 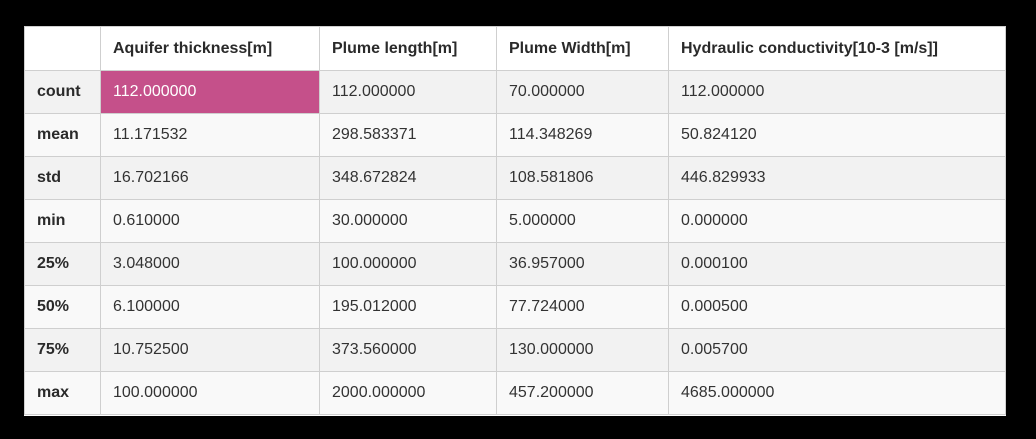 What do you see at coordinates (210, 92) in the screenshot?
I see `table-cell-selected: 112.000000` at bounding box center [210, 92].